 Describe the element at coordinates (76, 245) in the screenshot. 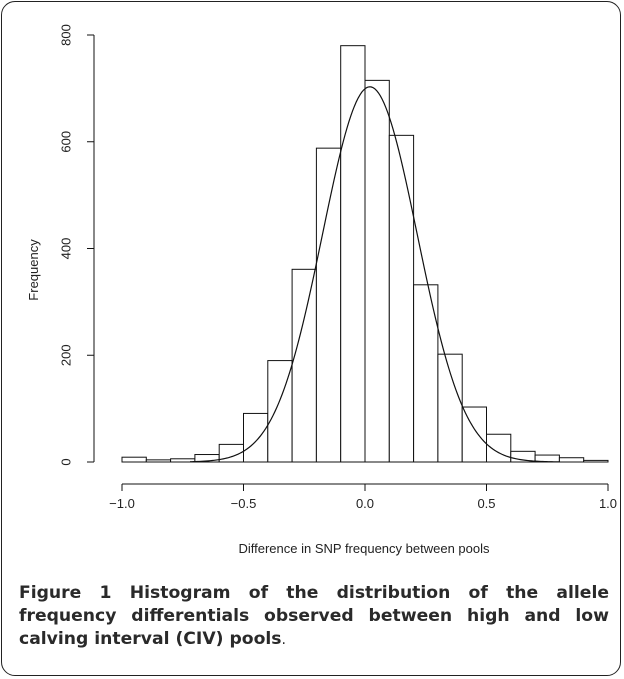

I see `y-axis: 0 200 400 600 800` at that location.